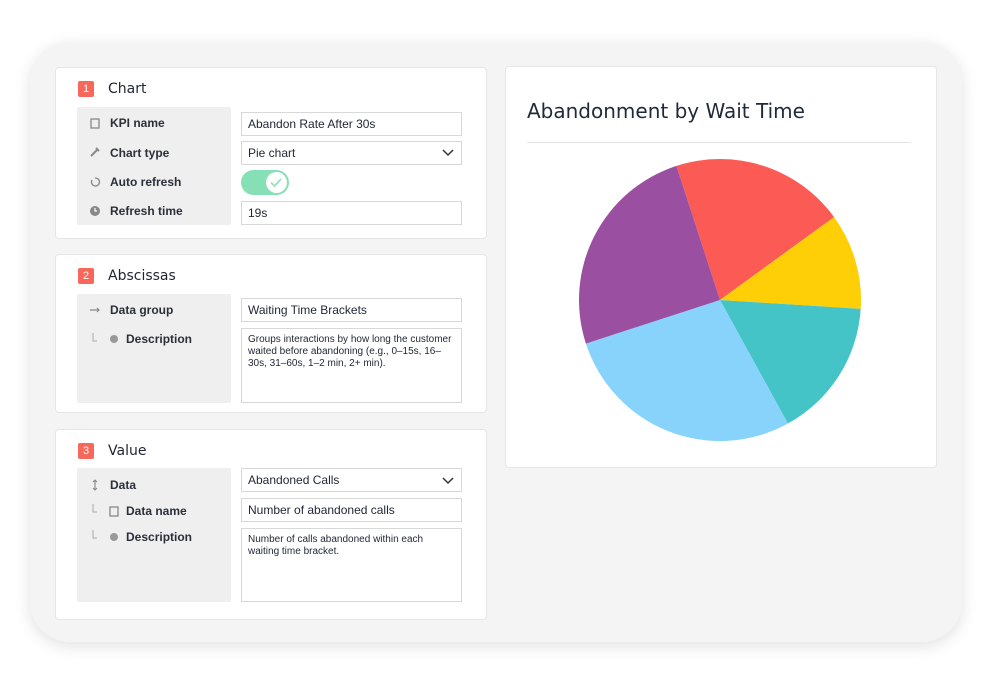 This screenshot has height=683, width=992. Describe the element at coordinates (265, 182) in the screenshot. I see `toggle` at that location.